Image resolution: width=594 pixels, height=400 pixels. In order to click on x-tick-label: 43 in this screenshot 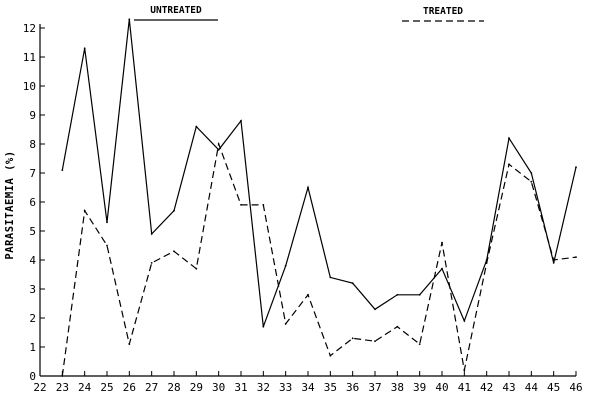, I will do `click(508, 387)`.